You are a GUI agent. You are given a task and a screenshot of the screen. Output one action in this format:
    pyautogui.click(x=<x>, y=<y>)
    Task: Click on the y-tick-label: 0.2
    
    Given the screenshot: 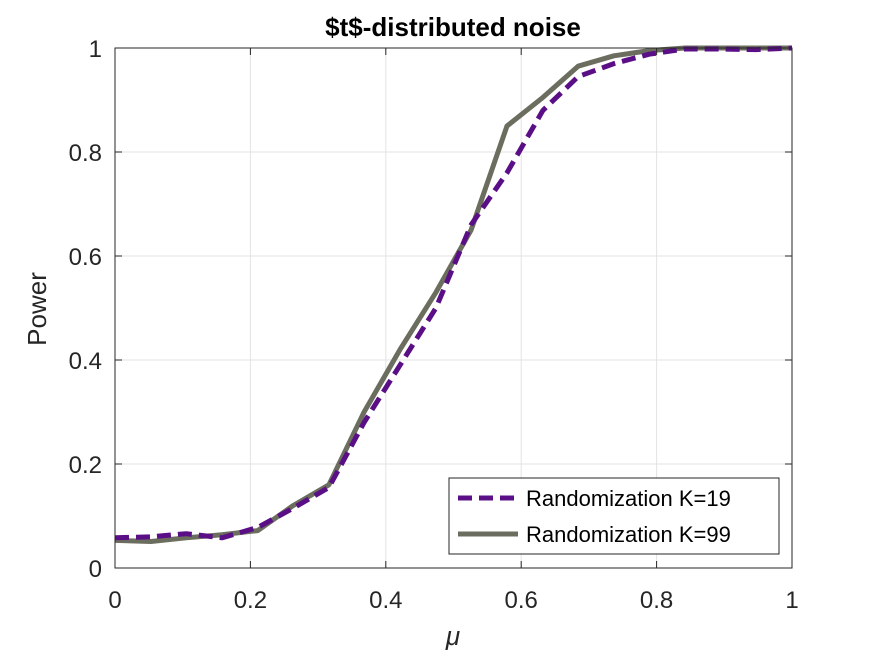 What is the action you would take?
    pyautogui.click(x=85, y=465)
    